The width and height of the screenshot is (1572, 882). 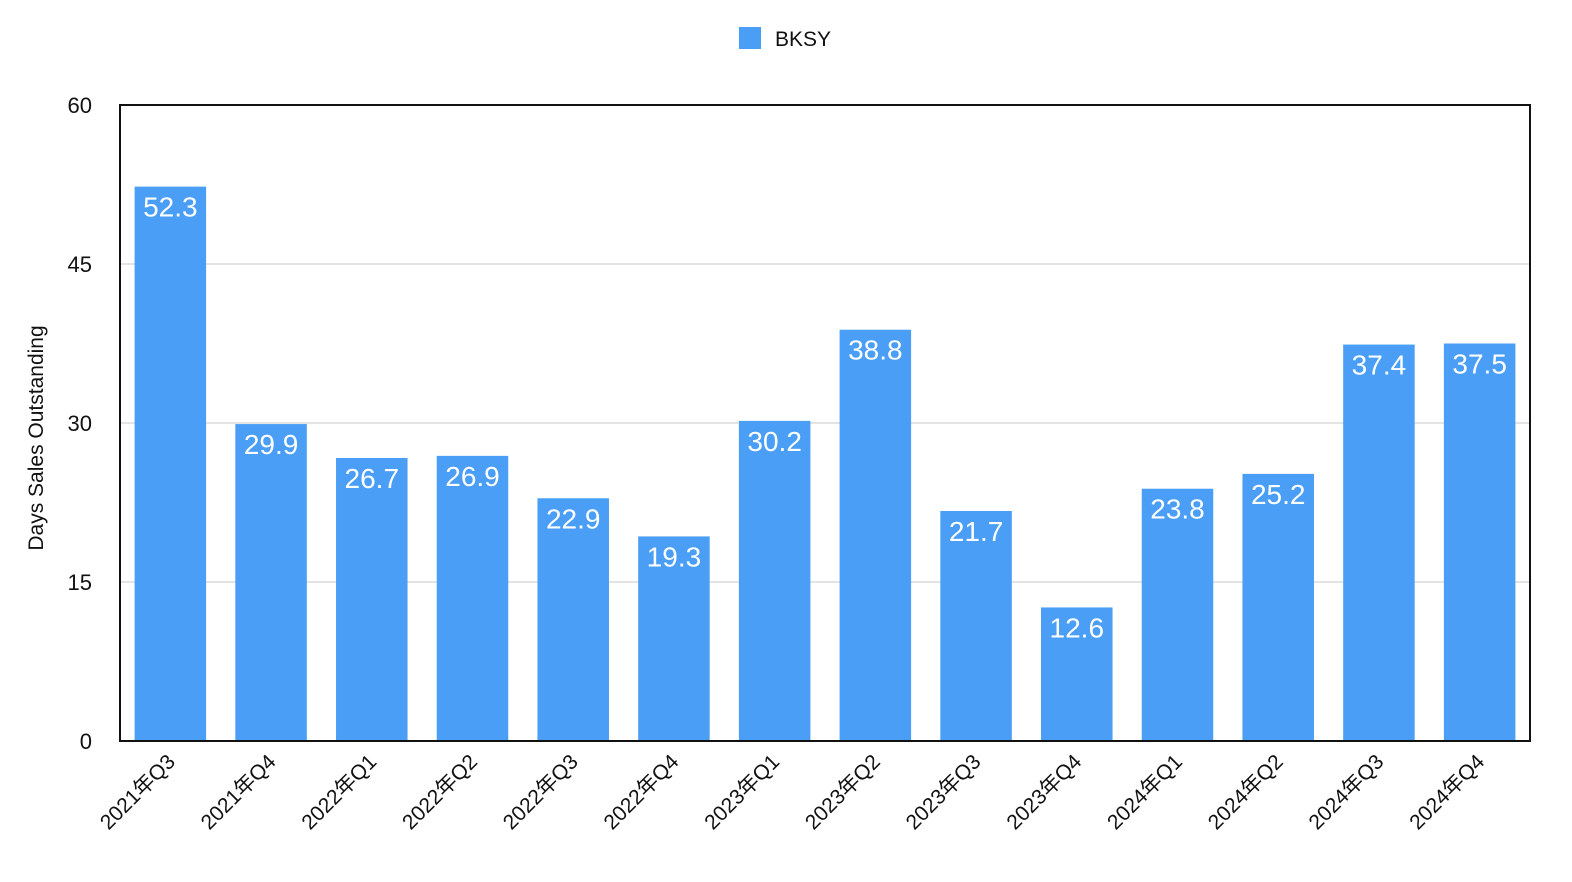 I want to click on data-label: 19.3, so click(x=674, y=556).